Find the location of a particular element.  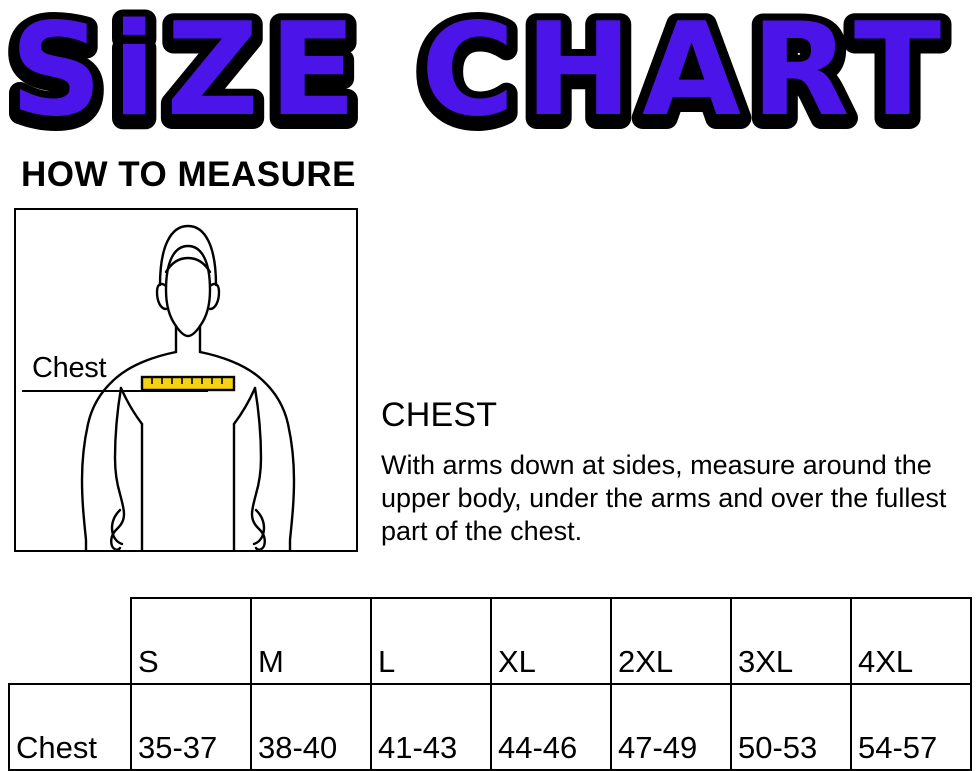

table-header-cell-2xl: 2XL is located at coordinates (671, 641).